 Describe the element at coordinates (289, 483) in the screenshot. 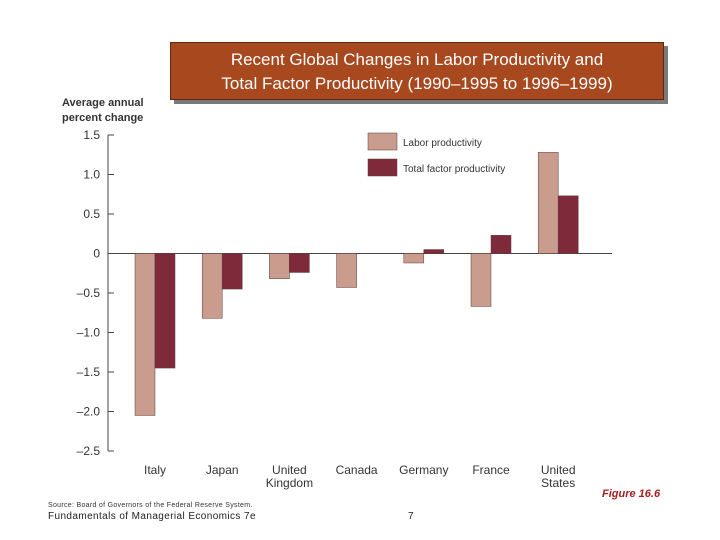

I see `category-label: Kingdom` at that location.